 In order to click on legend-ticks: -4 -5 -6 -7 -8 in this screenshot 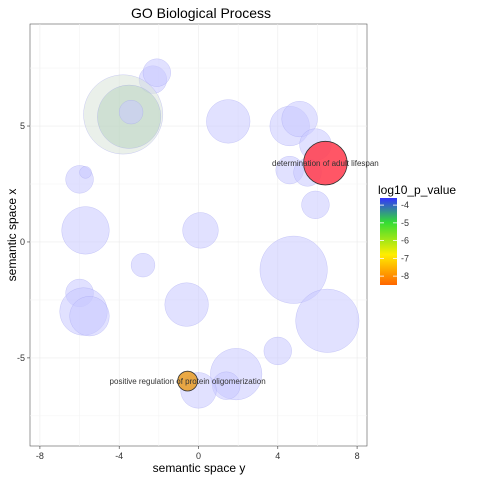, I will do `click(394, 240)`.